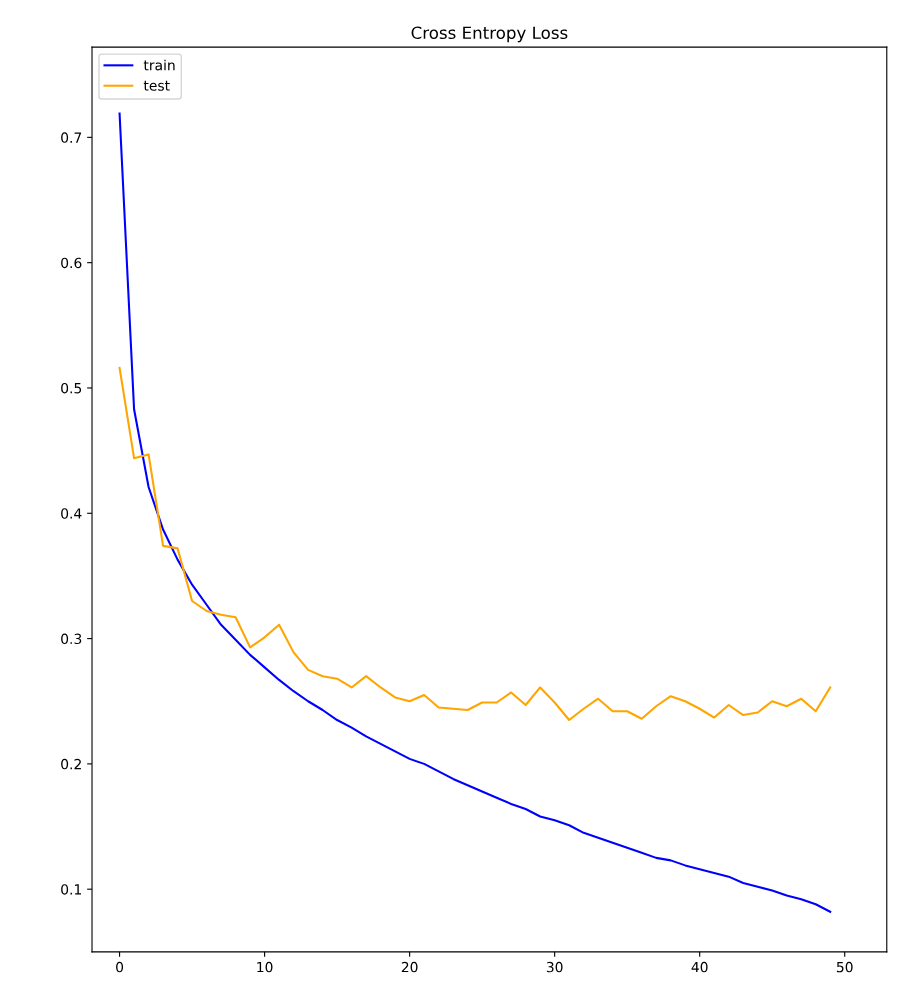  What do you see at coordinates (71, 137) in the screenshot?
I see `y-tick-label: 0.7` at bounding box center [71, 137].